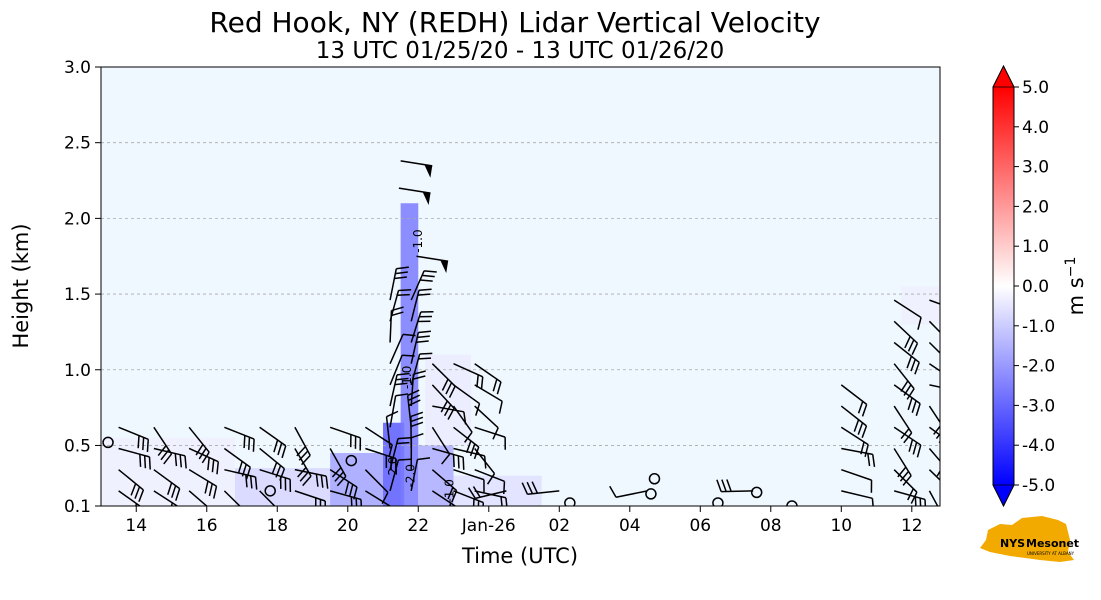 The width and height of the screenshot is (1101, 600). What do you see at coordinates (1035, 247) in the screenshot?
I see `colorbar-tick-label: 1.0` at bounding box center [1035, 247].